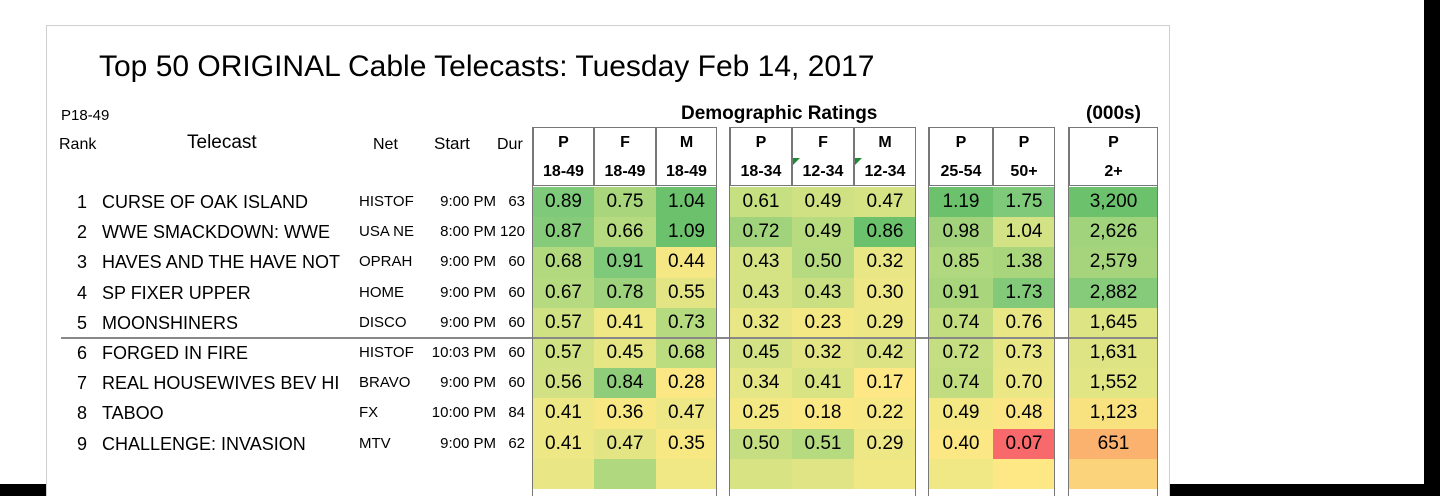  I want to click on telecast-cell: CURSE OF OAK ISLAND, so click(205, 202).